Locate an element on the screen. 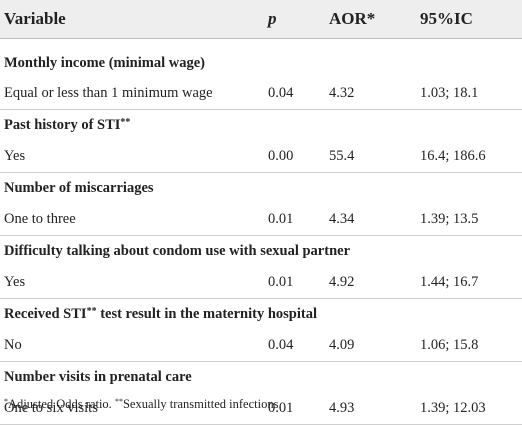 Image resolution: width=522 pixels, height=425 pixels. row-ci: 1.03; 18.1 is located at coordinates (449, 92).